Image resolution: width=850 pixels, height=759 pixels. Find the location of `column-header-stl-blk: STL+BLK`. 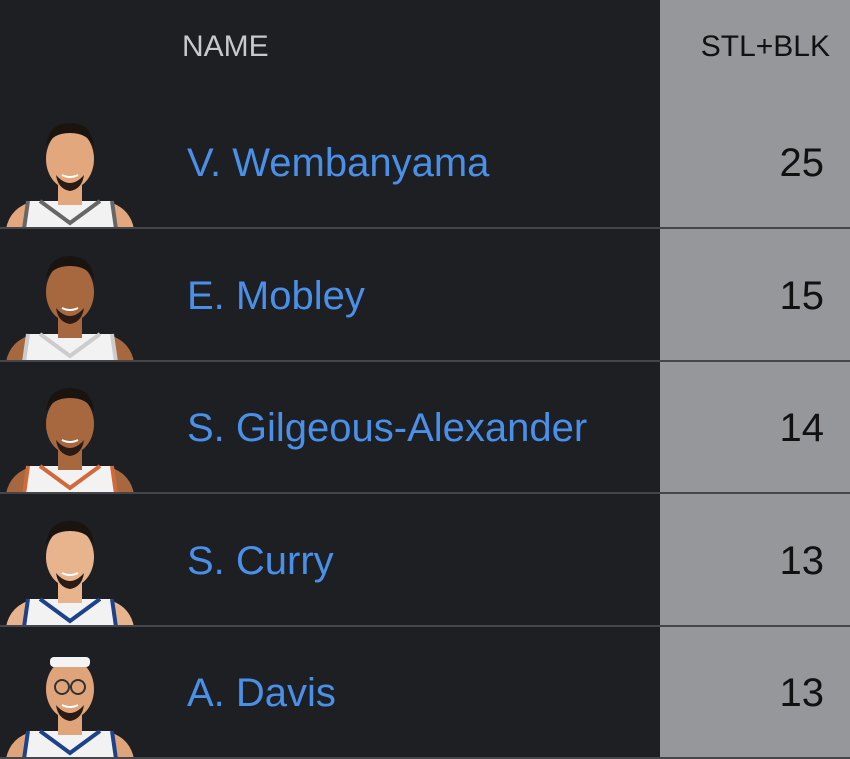

column-header-stl-blk: STL+BLK is located at coordinates (765, 46).